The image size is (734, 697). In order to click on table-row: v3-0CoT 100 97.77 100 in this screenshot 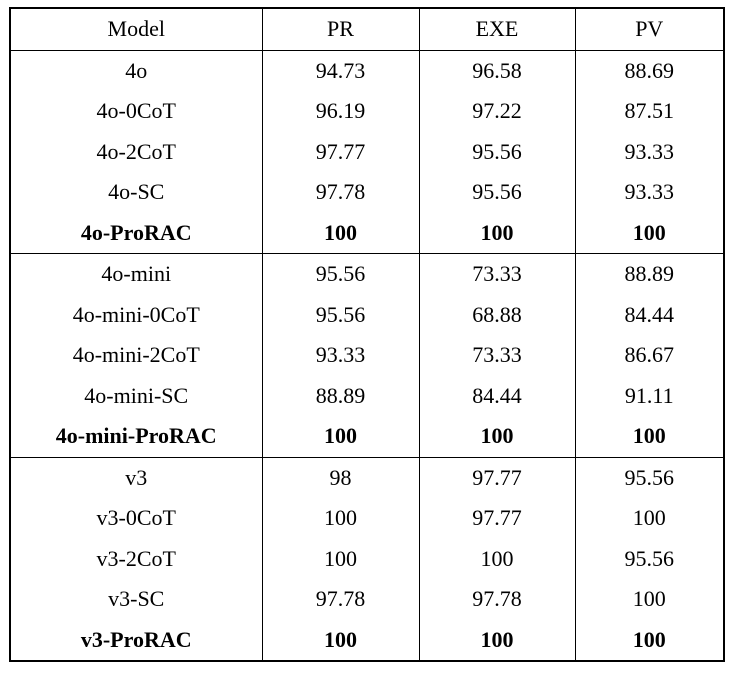, I will do `click(367, 518)`.